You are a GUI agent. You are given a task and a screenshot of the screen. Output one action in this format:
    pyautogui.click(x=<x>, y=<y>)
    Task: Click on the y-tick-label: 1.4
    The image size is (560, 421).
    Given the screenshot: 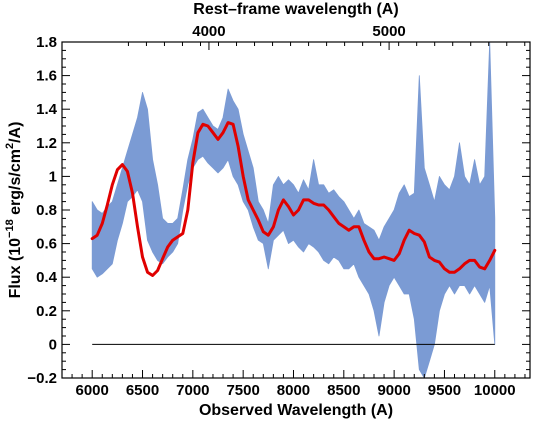 What is the action you would take?
    pyautogui.click(x=47, y=109)
    